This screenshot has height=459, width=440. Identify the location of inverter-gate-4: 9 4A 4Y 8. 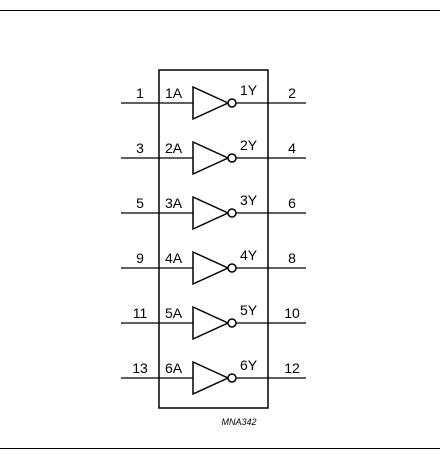
(213, 266).